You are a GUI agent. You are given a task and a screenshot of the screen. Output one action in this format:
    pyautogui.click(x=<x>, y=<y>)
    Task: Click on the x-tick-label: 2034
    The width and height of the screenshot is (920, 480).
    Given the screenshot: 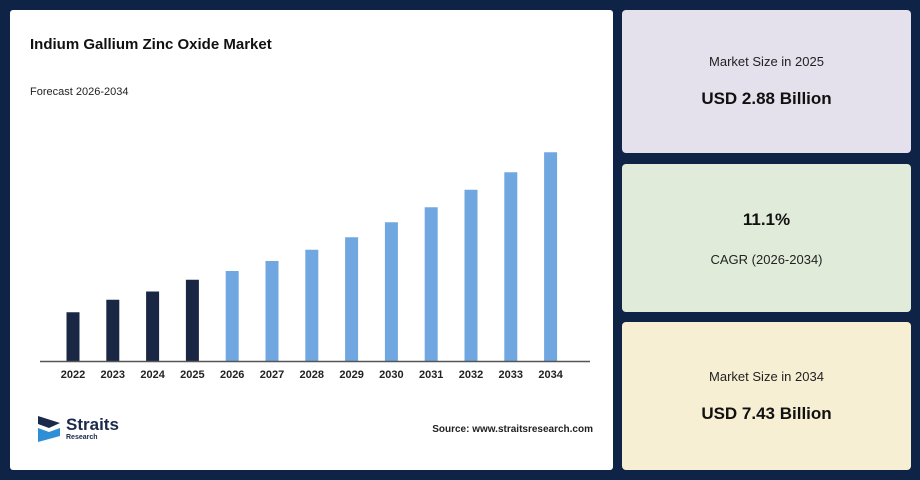 What is the action you would take?
    pyautogui.click(x=550, y=375)
    